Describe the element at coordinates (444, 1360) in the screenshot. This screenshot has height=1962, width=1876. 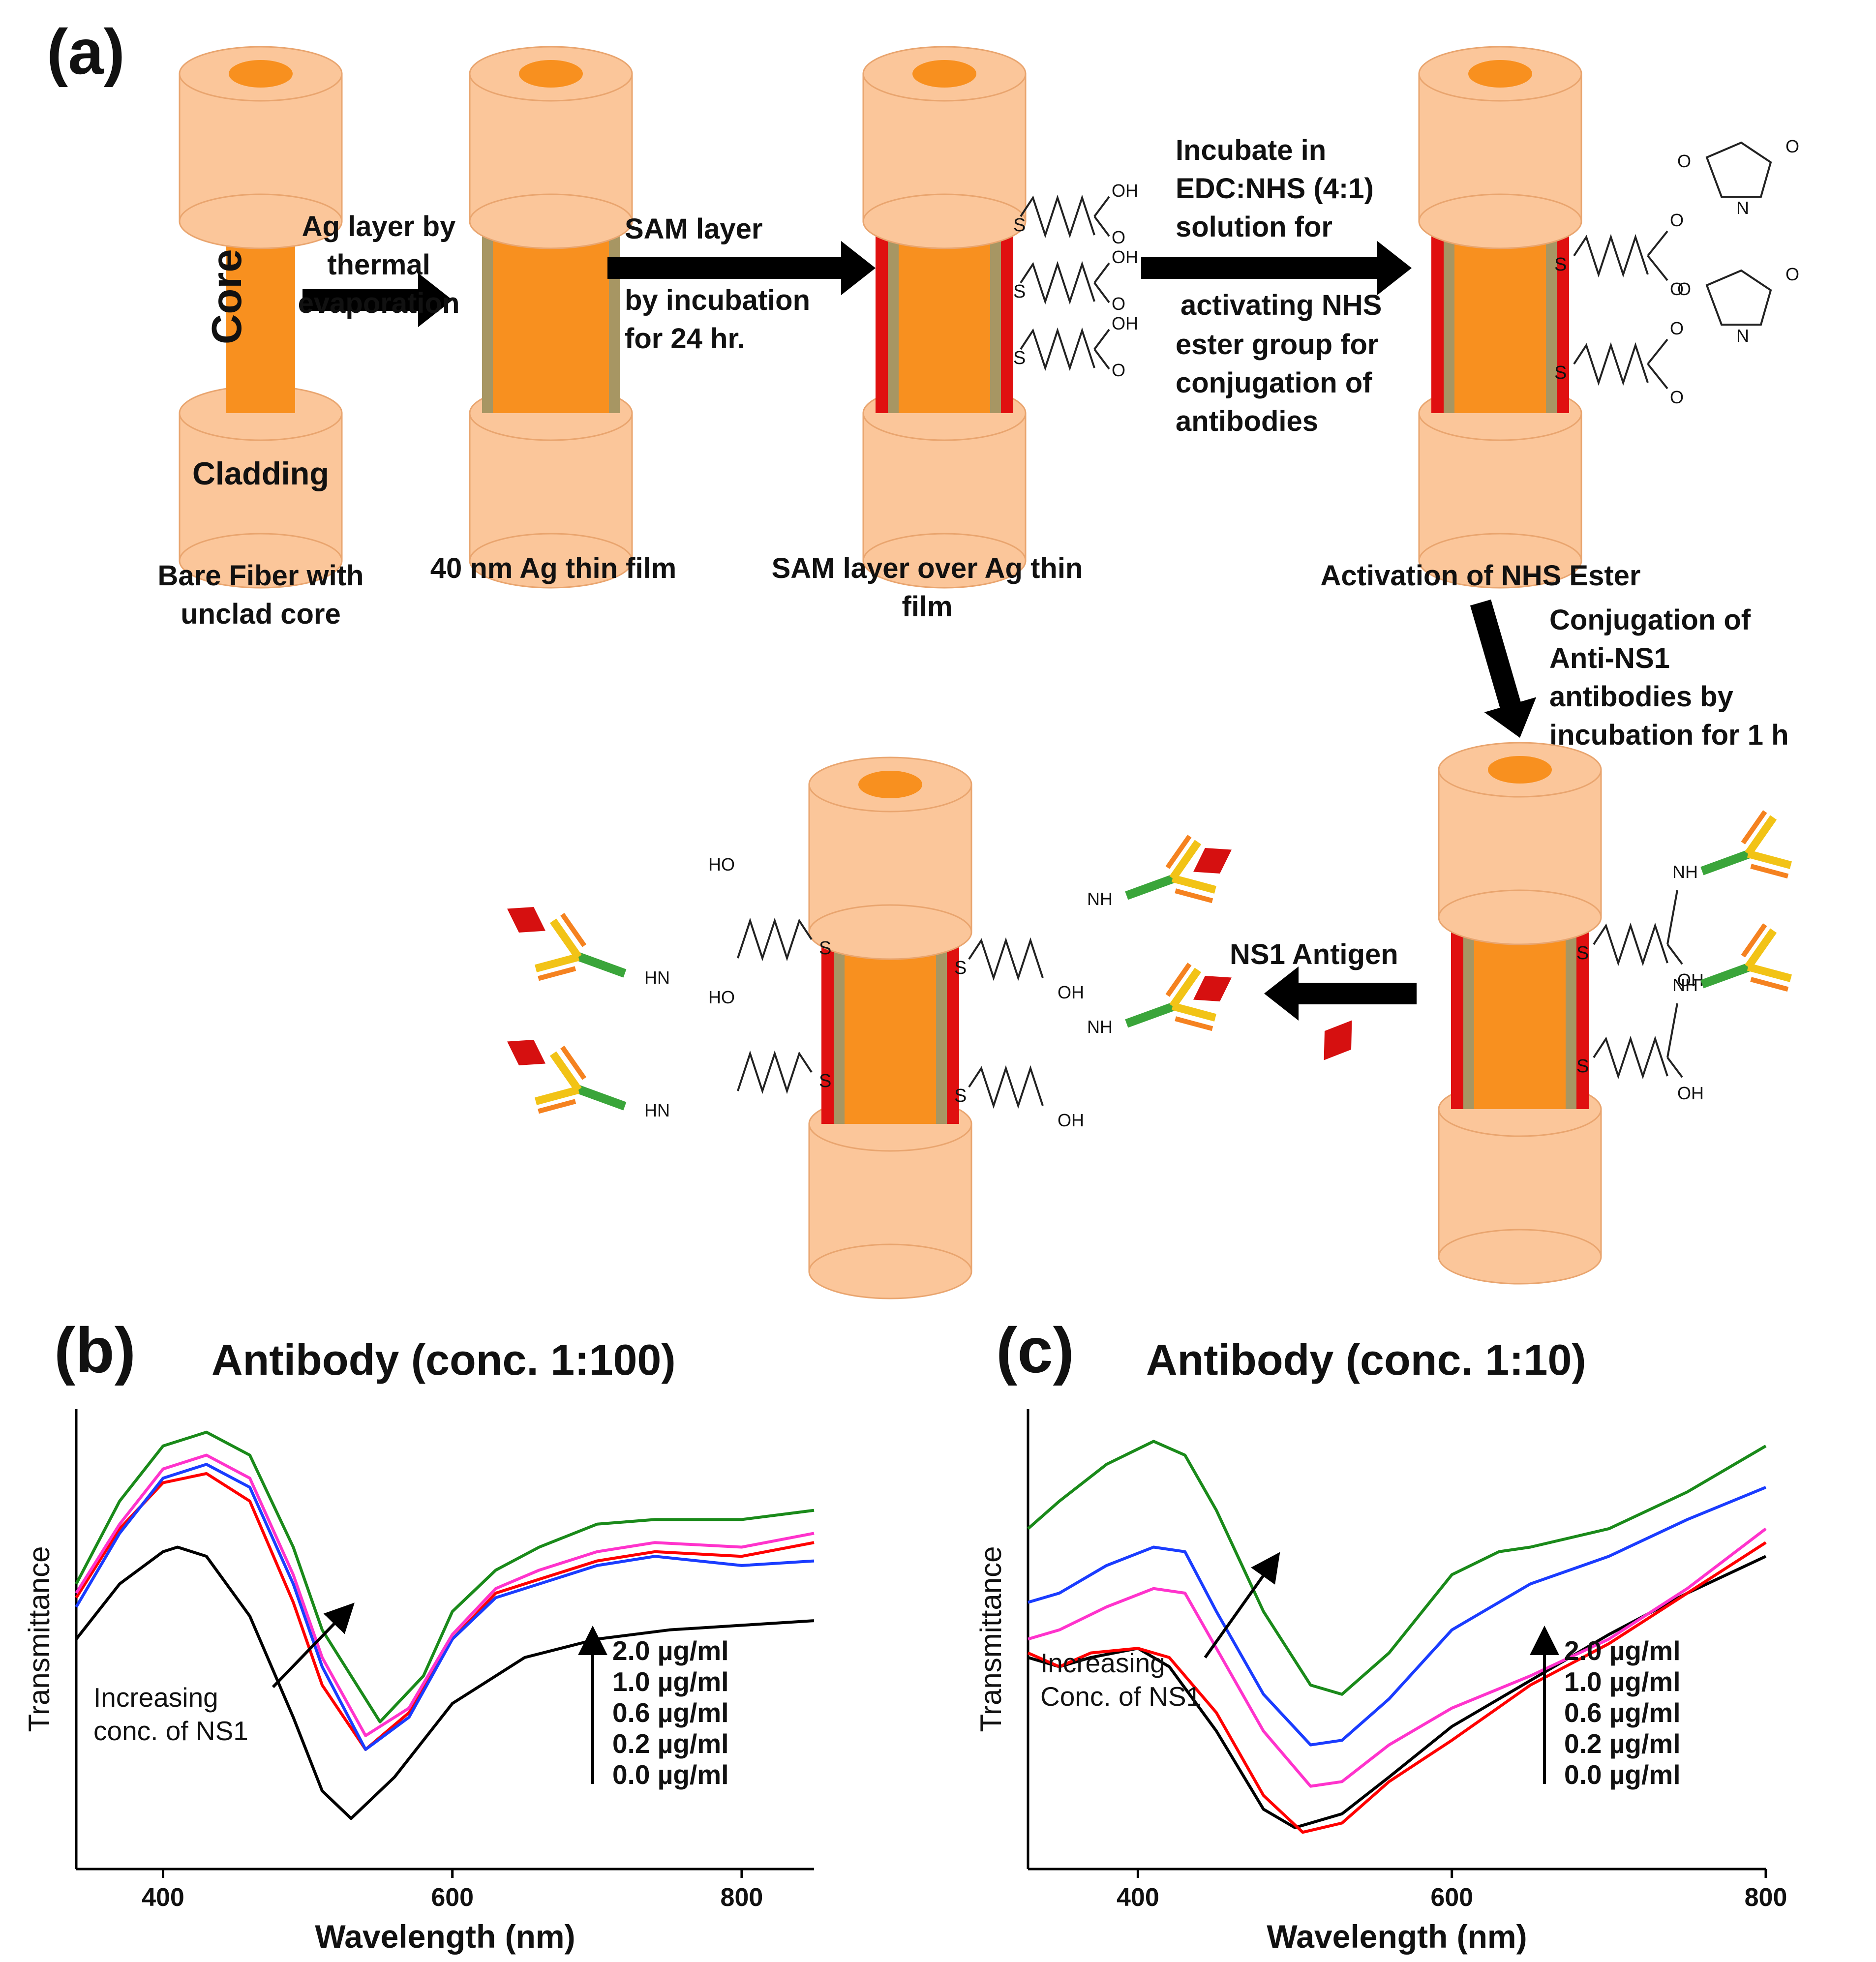
I see `chart-title: Antibody (conc. 1:100)` at that location.